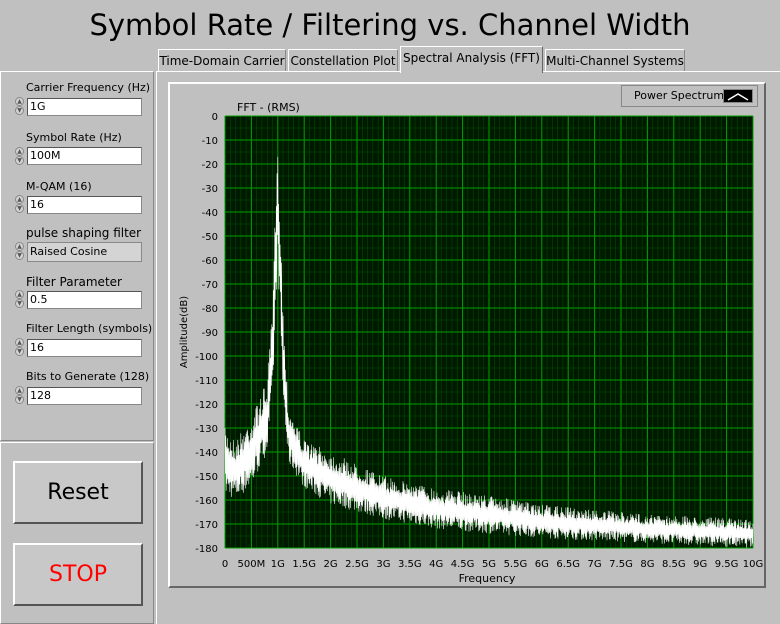  I want to click on tab-constellation-plot: Constellation Plot, so click(343, 60).